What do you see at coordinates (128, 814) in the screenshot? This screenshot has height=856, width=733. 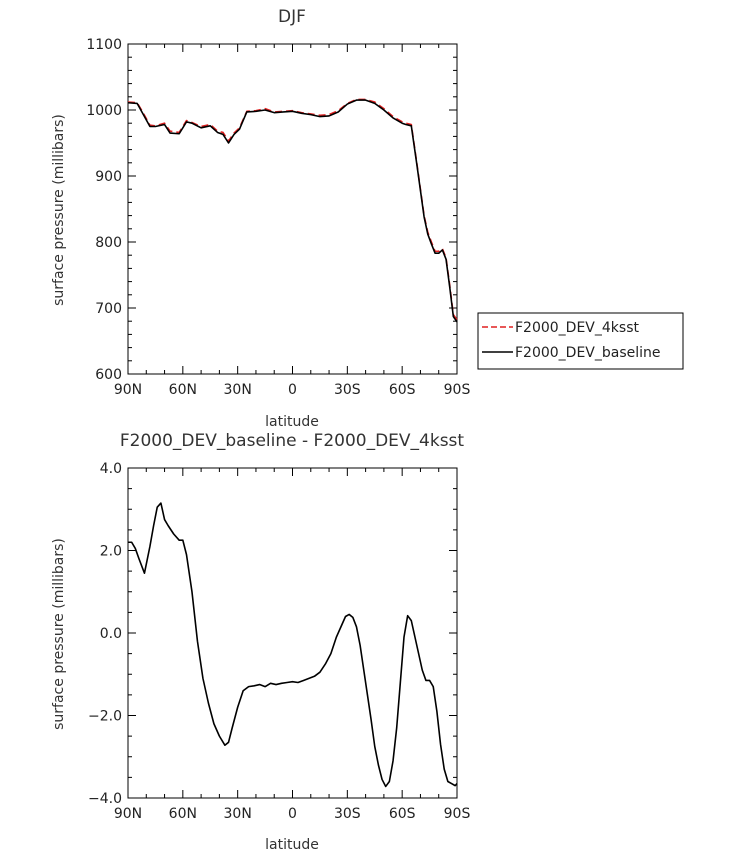 I see `bottom-x-tick-label: 90N` at bounding box center [128, 814].